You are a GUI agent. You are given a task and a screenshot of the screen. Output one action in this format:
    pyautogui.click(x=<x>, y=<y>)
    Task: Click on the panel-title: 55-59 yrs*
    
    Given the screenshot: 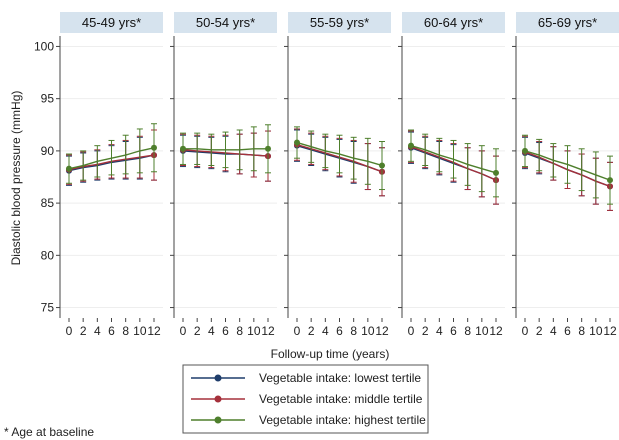 What is the action you would take?
    pyautogui.click(x=339, y=22)
    